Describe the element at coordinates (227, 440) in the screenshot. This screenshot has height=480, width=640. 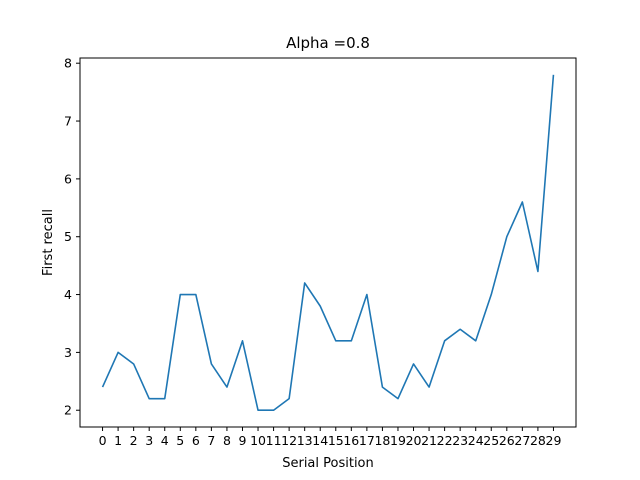
I see `x-tick-label: 8` at that location.